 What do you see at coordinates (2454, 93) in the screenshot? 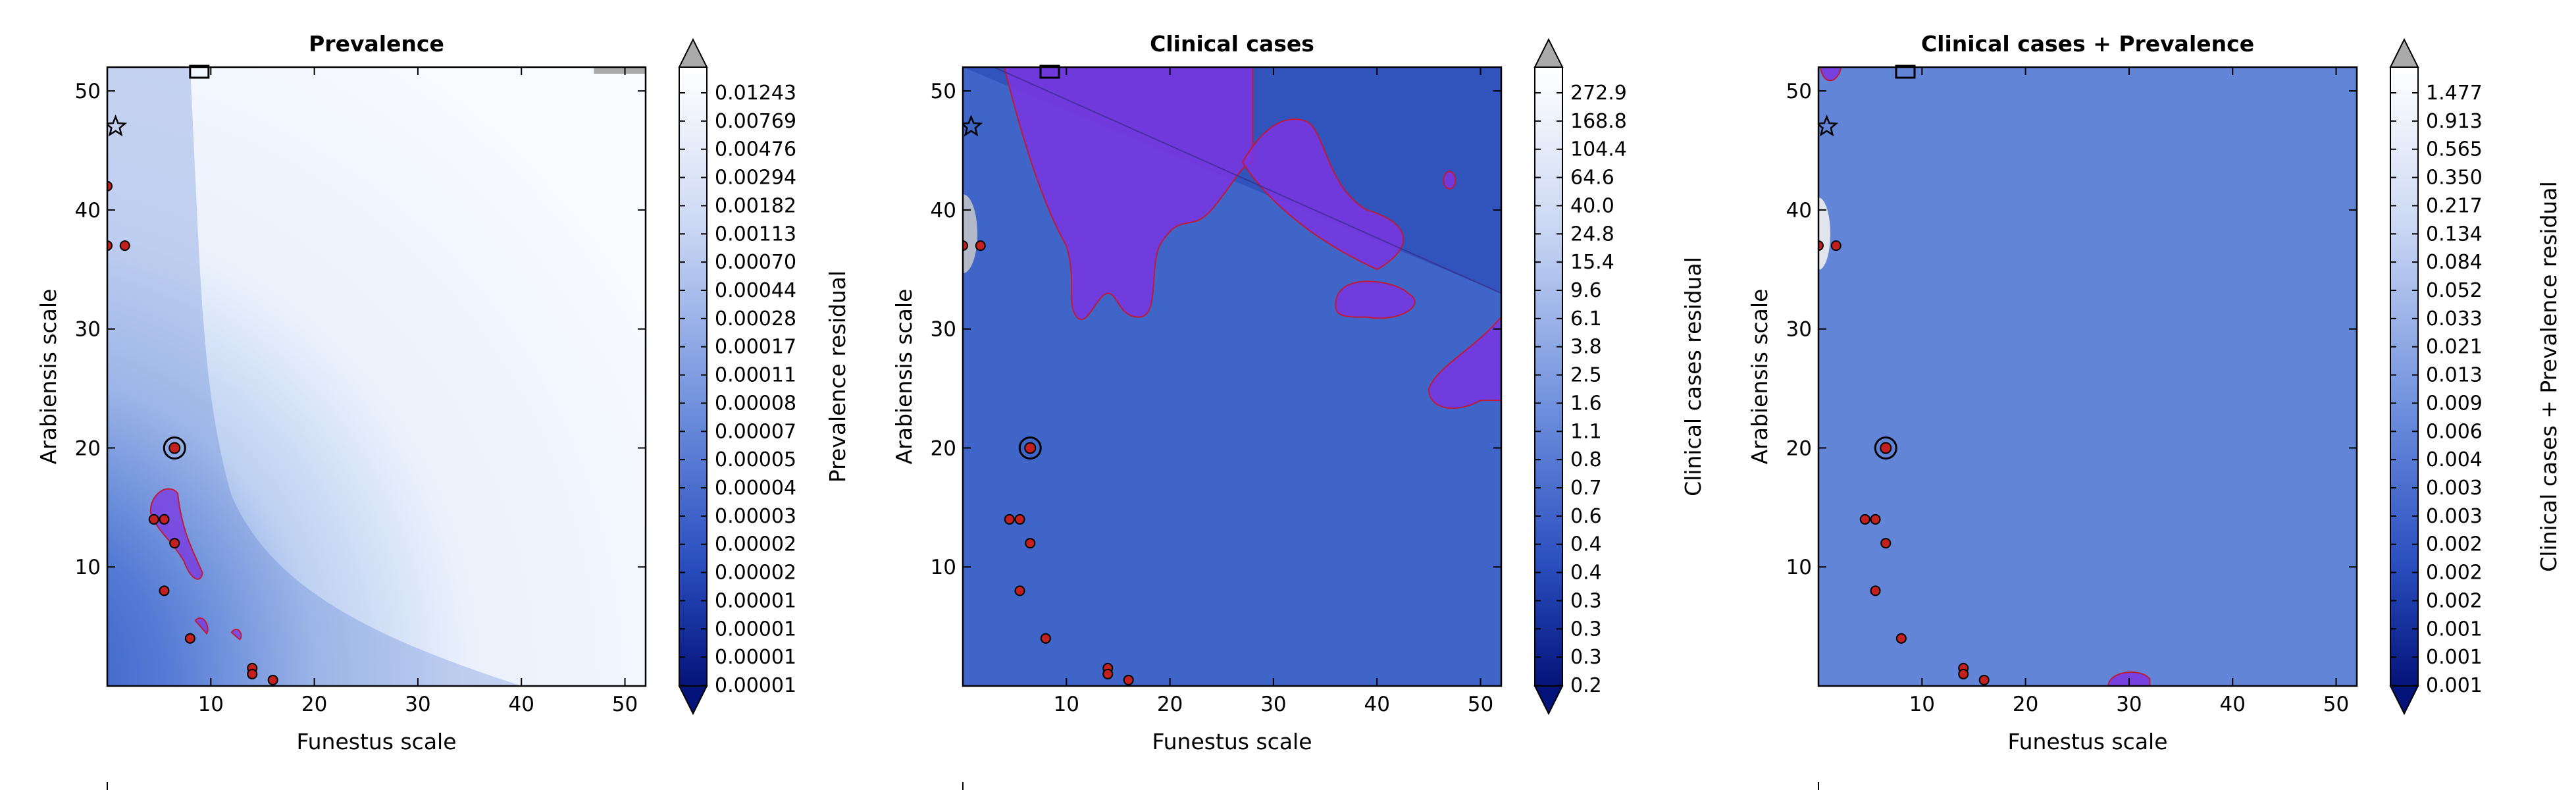
I see `colorbar-tick-label: 1.477` at bounding box center [2454, 93].